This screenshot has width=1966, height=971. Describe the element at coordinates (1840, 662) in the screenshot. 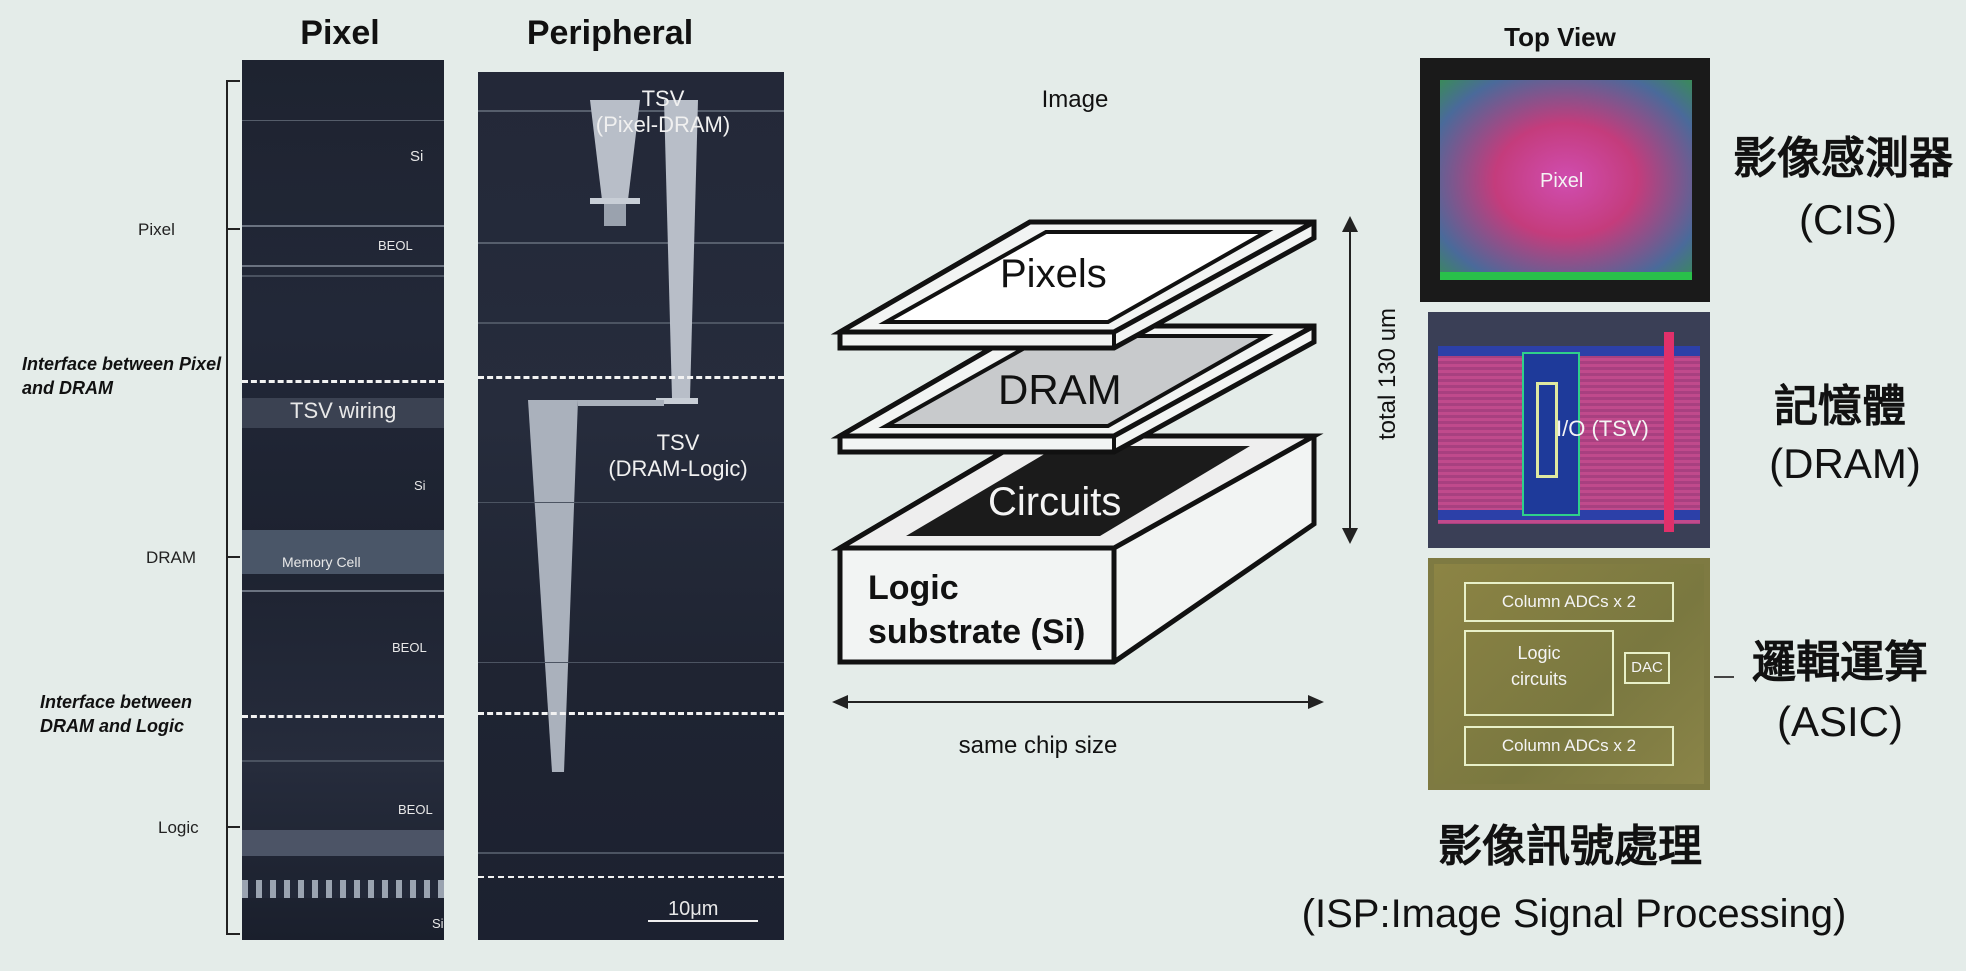

I see `asic-cn-label: 邏輯運算` at that location.